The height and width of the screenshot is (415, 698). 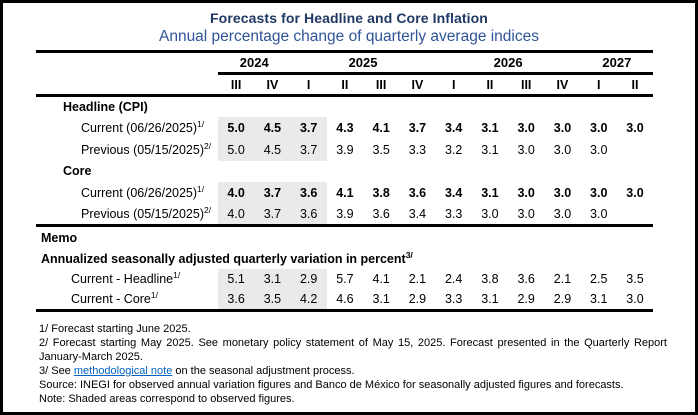 I want to click on value-cell: 4.3, so click(x=345, y=127).